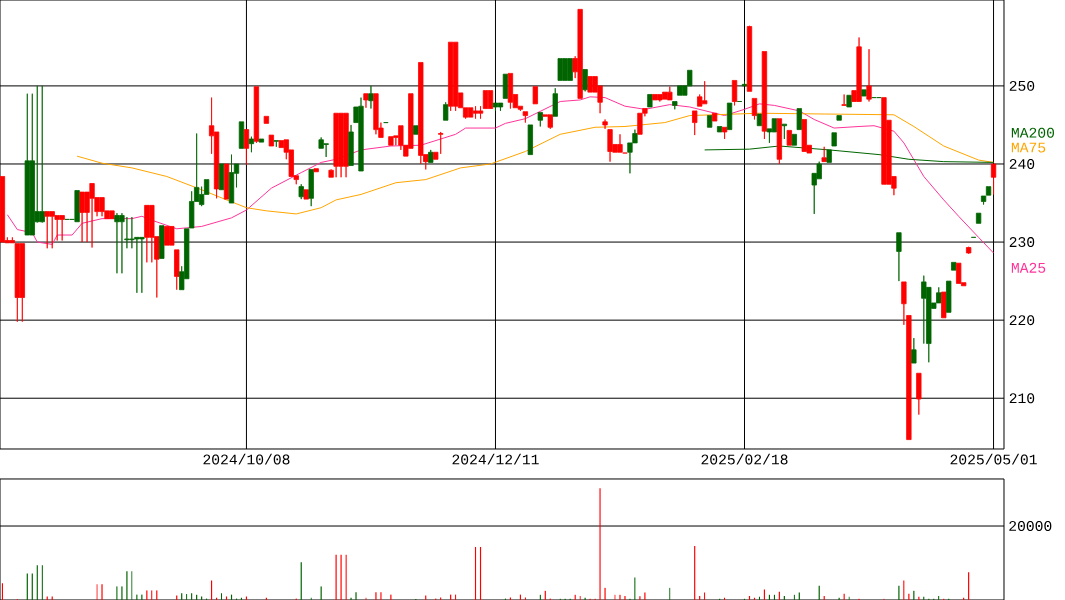 The height and width of the screenshot is (600, 1065). Describe the element at coordinates (1022, 398) in the screenshot. I see `y-tick-label: 210` at that location.